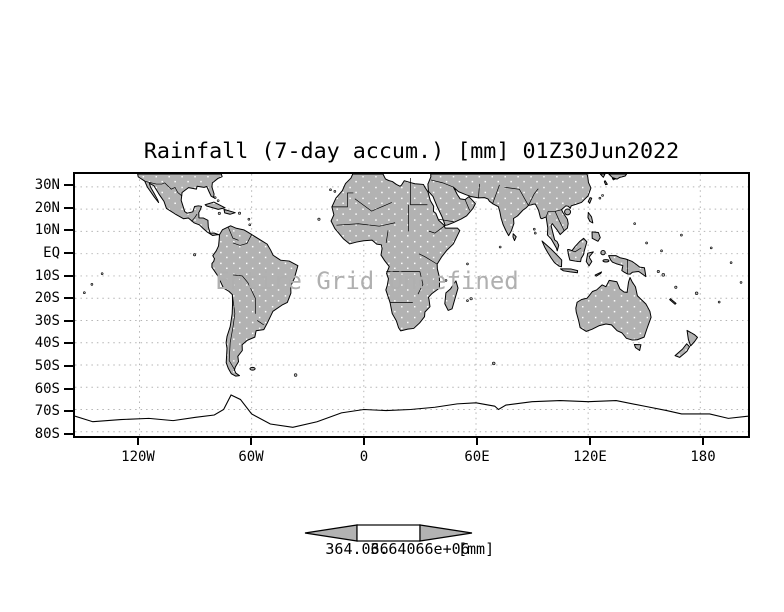 The width and height of the screenshot is (784, 612). I want to click on lon-tick-label: 120W, so click(138, 457).